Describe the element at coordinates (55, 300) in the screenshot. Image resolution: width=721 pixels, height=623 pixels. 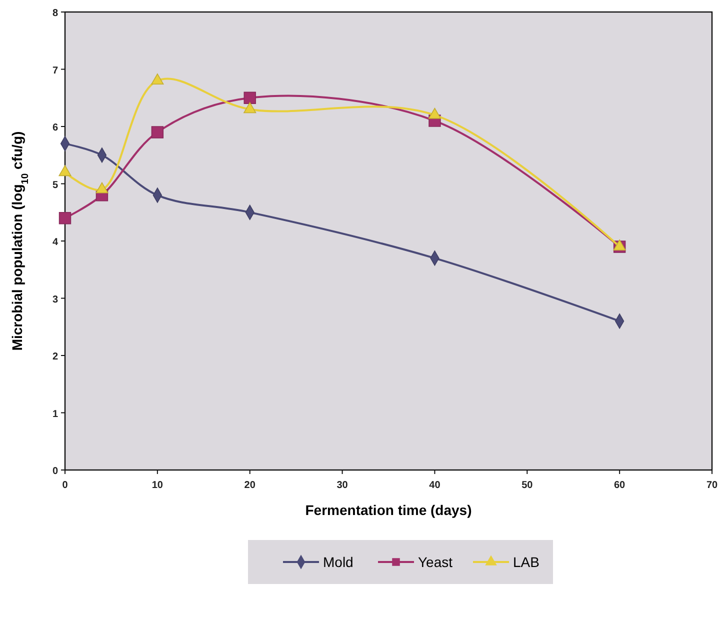
I see `y-tick-label: 3` at that location.